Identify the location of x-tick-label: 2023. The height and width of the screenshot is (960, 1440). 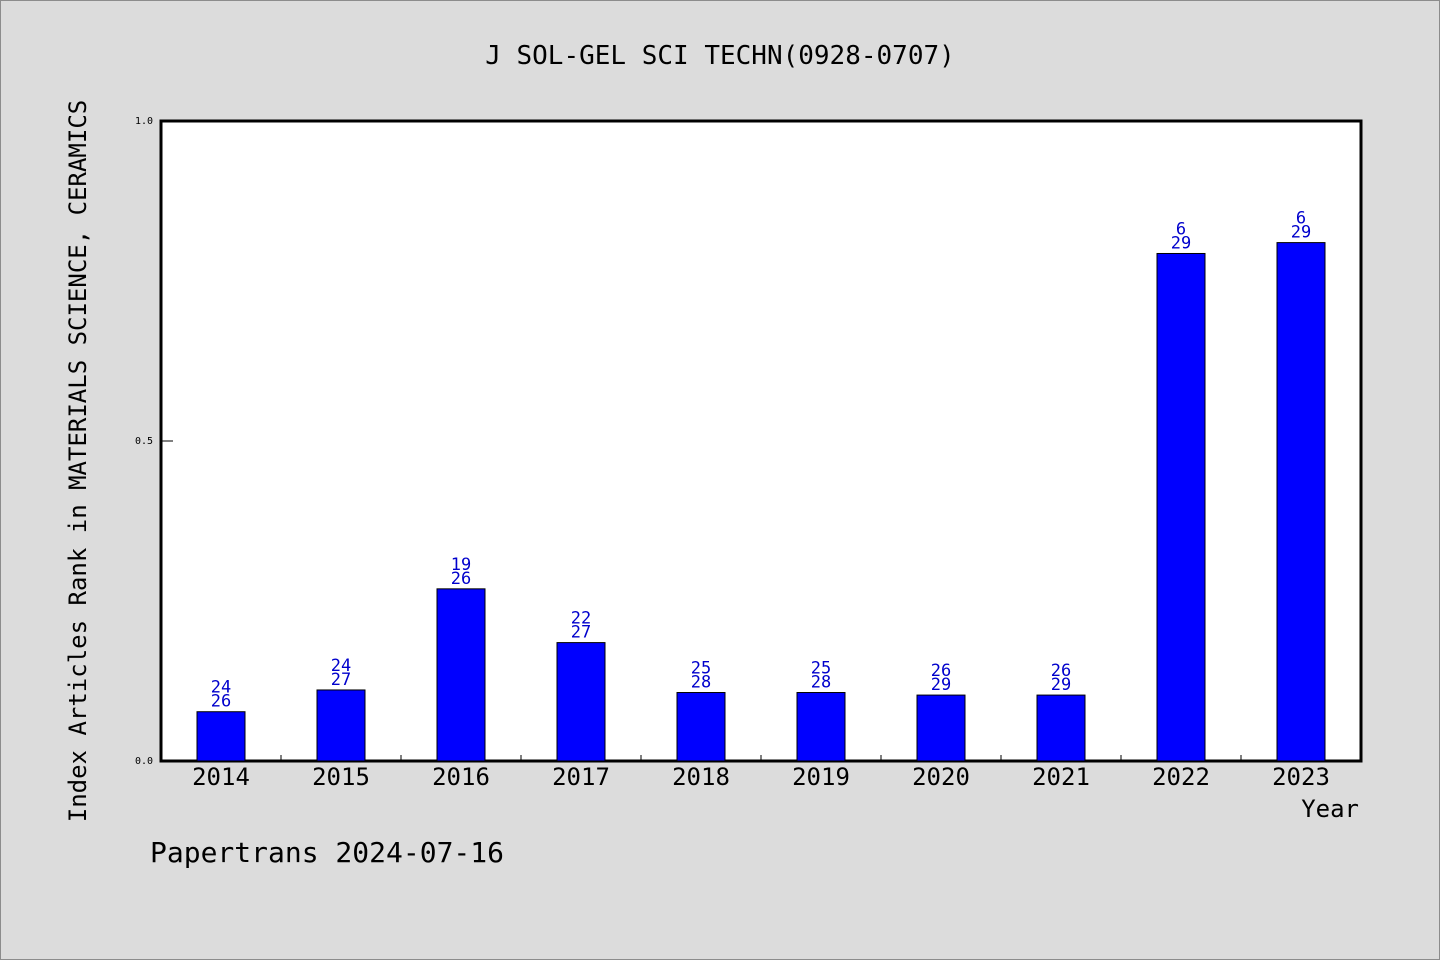
(1301, 777).